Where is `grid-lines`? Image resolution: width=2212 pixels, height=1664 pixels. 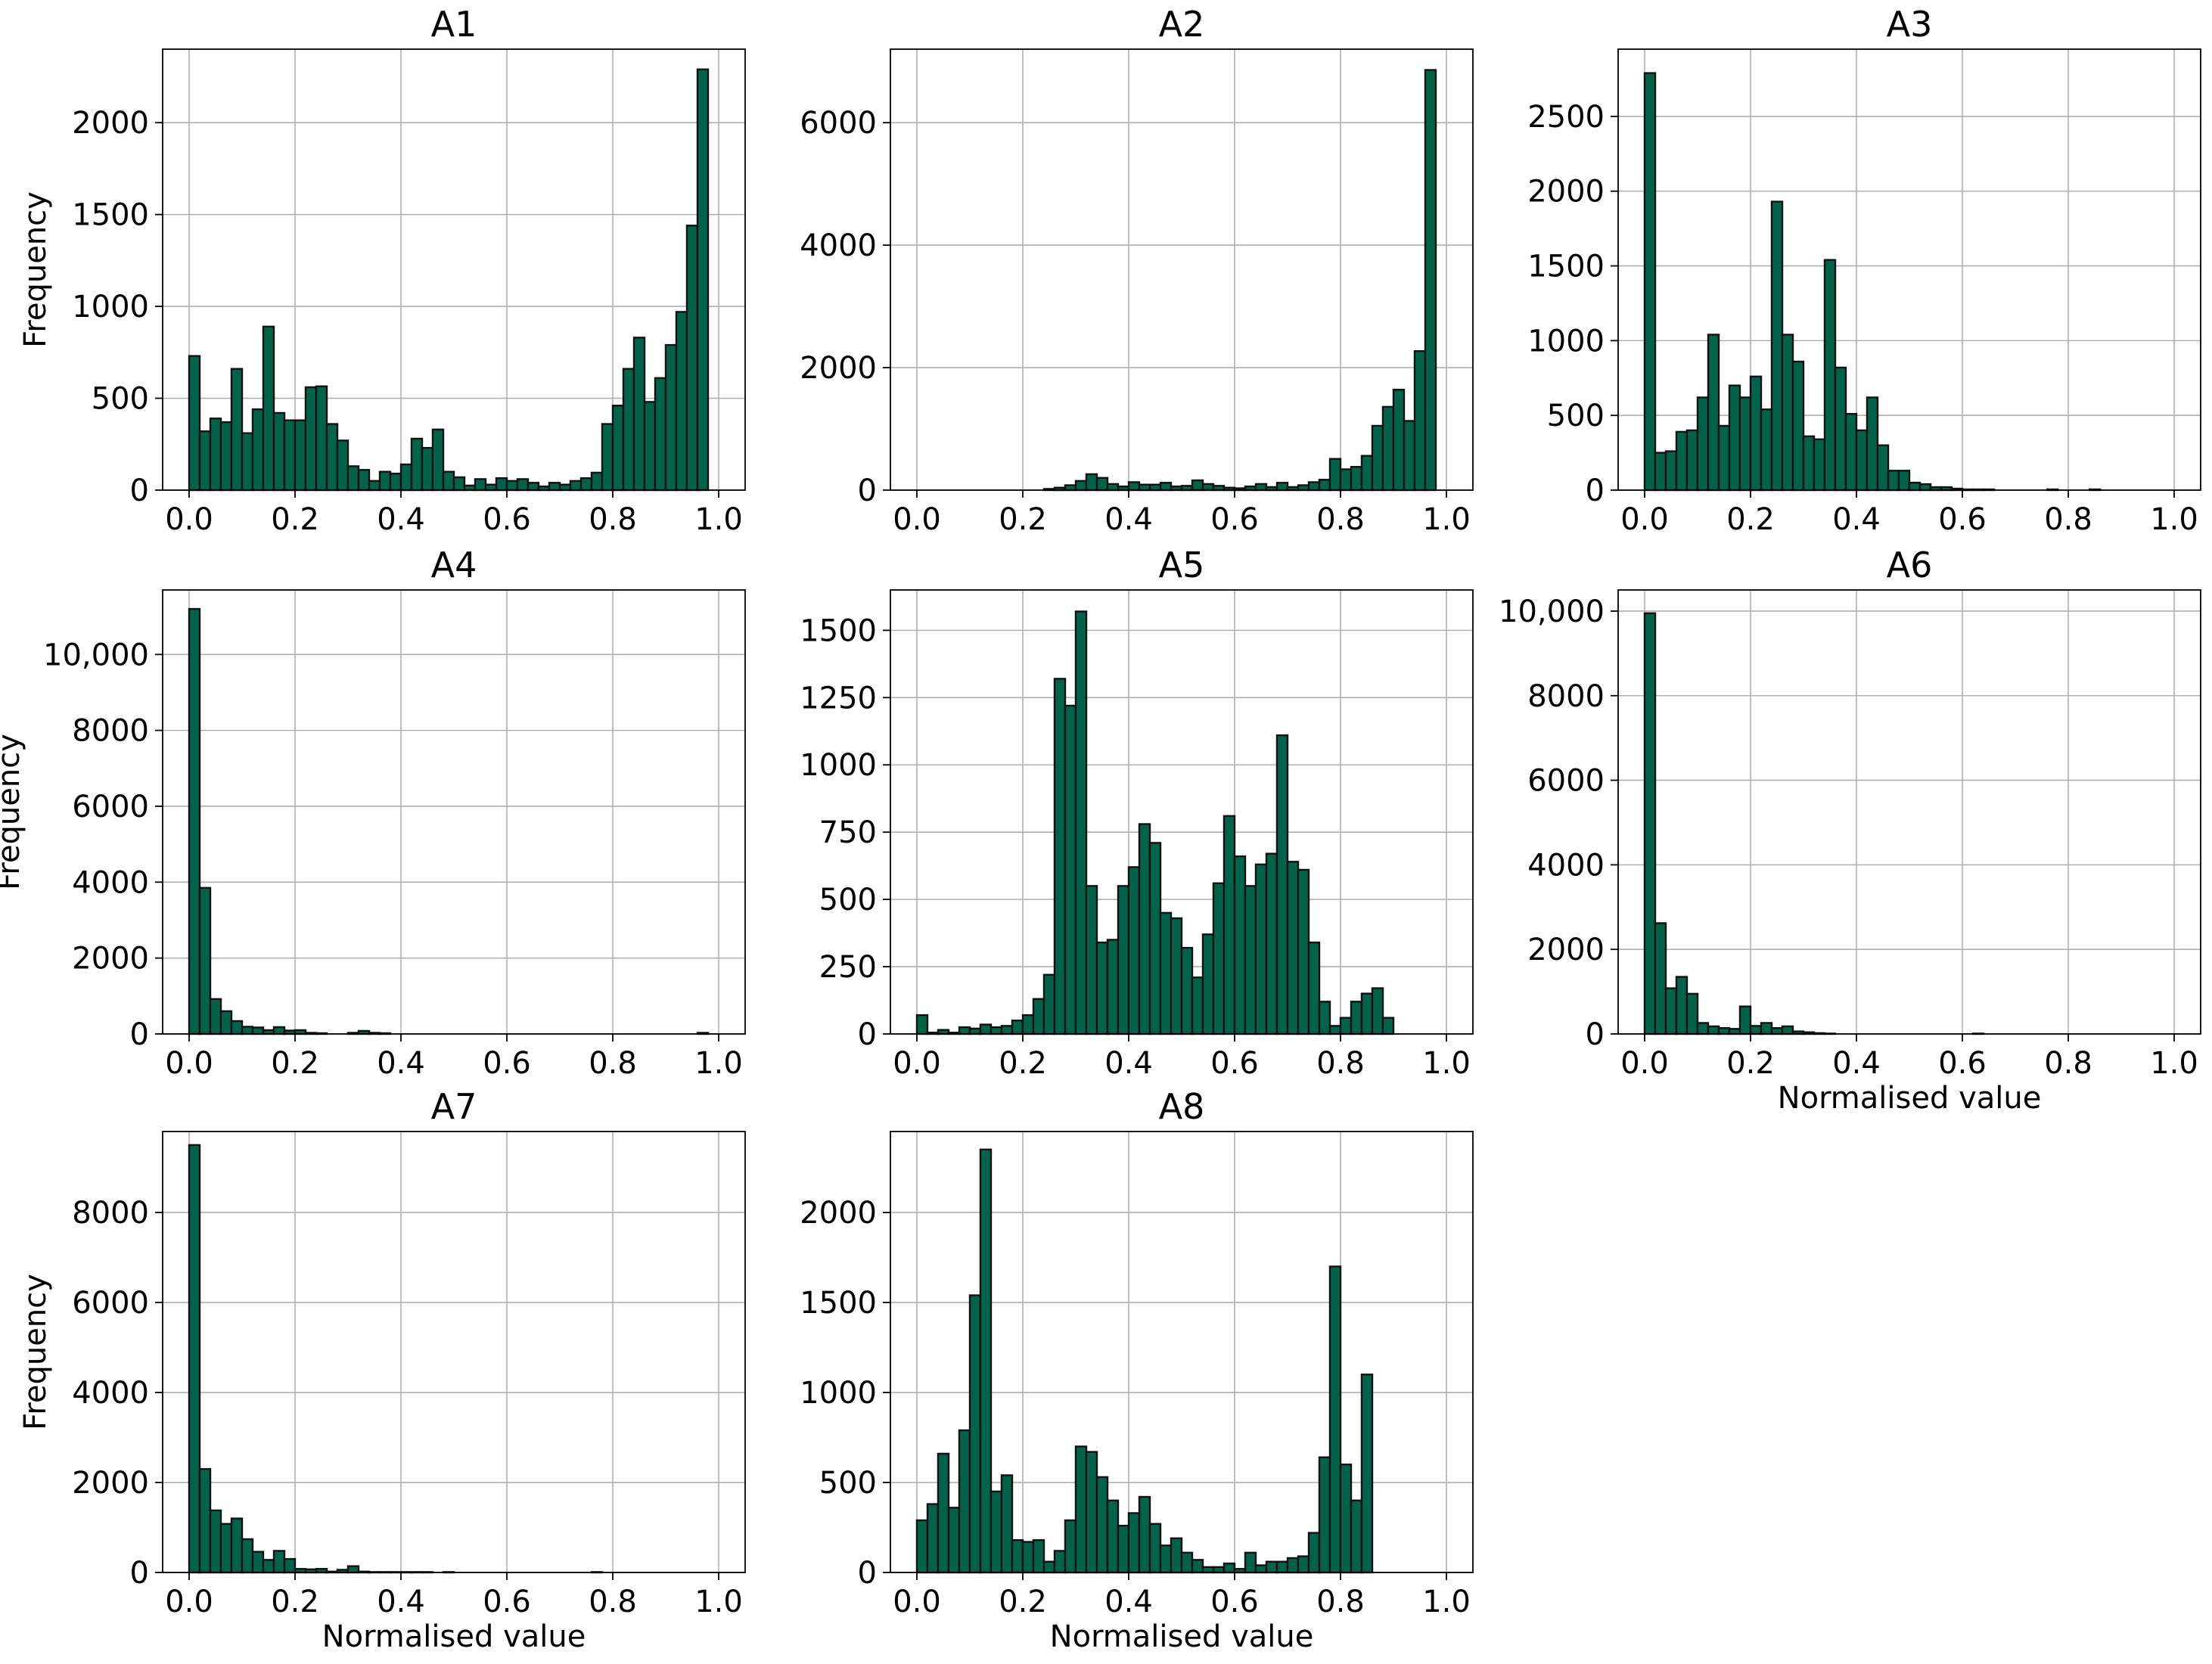
grid-lines is located at coordinates (1182, 270).